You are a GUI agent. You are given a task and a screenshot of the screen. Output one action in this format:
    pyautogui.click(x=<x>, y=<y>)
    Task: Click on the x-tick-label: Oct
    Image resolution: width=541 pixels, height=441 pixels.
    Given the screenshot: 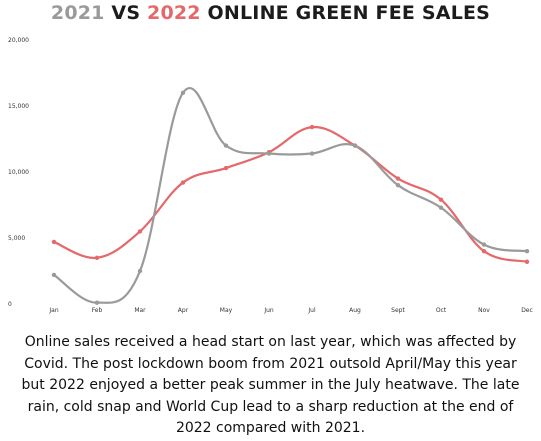 What is the action you would take?
    pyautogui.click(x=441, y=310)
    